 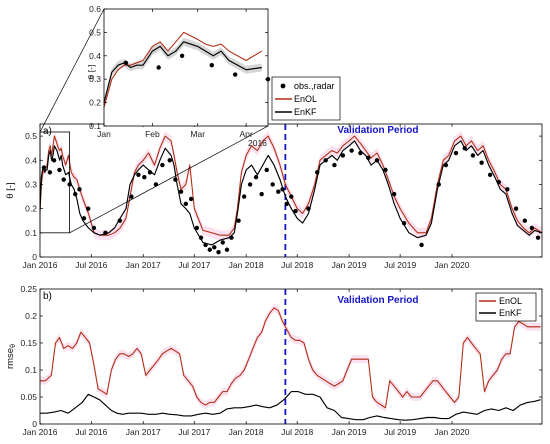 I want to click on inset-xtick-label: Mar, so click(x=197, y=134).